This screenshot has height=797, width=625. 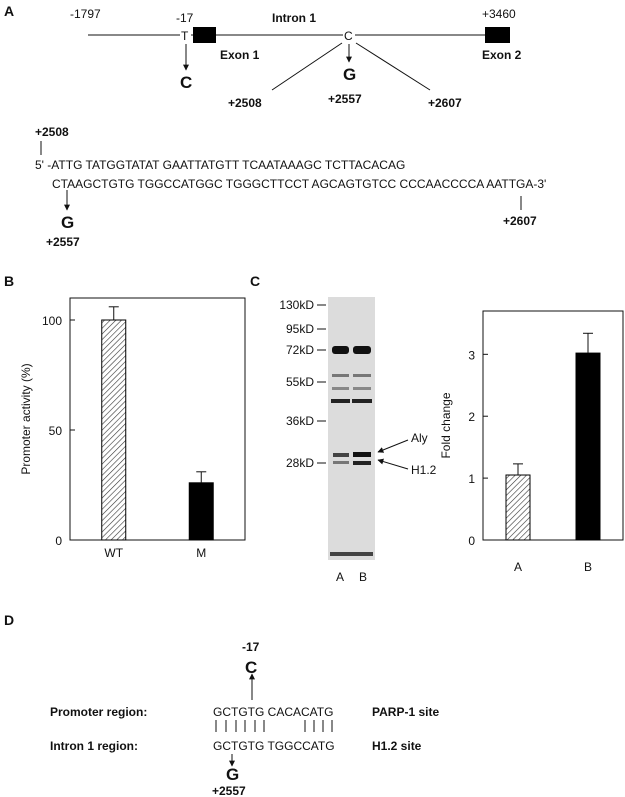 What do you see at coordinates (9, 620) in the screenshot?
I see `panel-label: D` at bounding box center [9, 620].